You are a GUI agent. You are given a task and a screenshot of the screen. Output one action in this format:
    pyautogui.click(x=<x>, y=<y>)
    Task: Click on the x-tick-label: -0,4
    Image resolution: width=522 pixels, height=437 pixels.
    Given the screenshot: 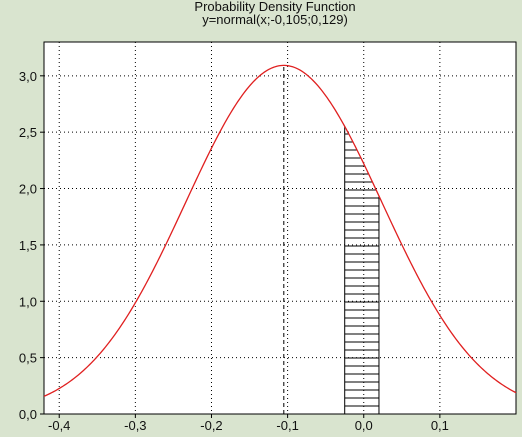 What is the action you would take?
    pyautogui.click(x=59, y=425)
    